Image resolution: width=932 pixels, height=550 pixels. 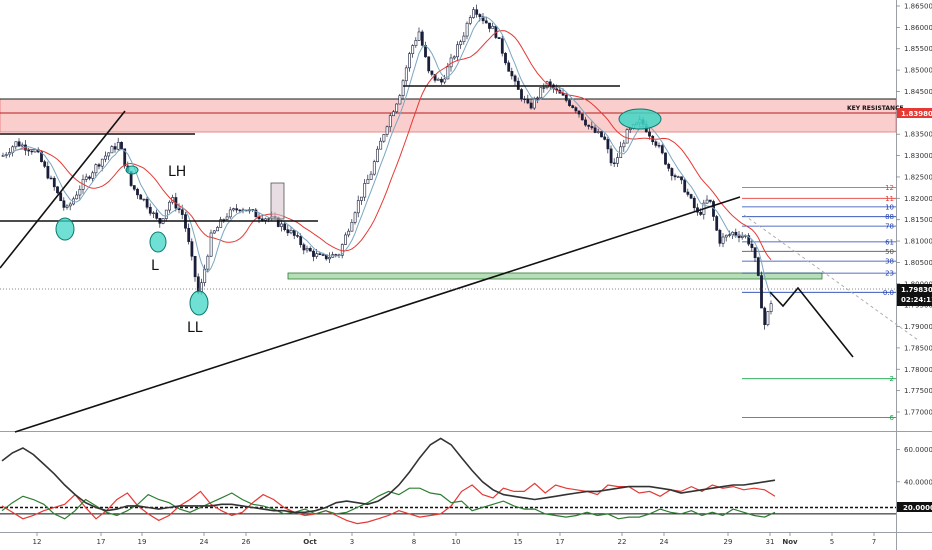 I want to click on fib-level-label: 50, so click(x=889, y=252).